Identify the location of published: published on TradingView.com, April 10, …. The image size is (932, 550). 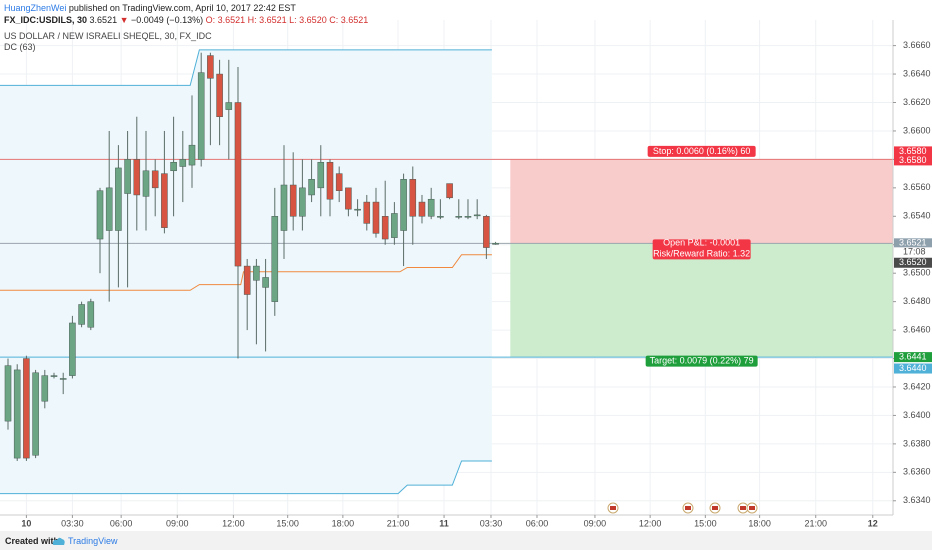
(182, 8).